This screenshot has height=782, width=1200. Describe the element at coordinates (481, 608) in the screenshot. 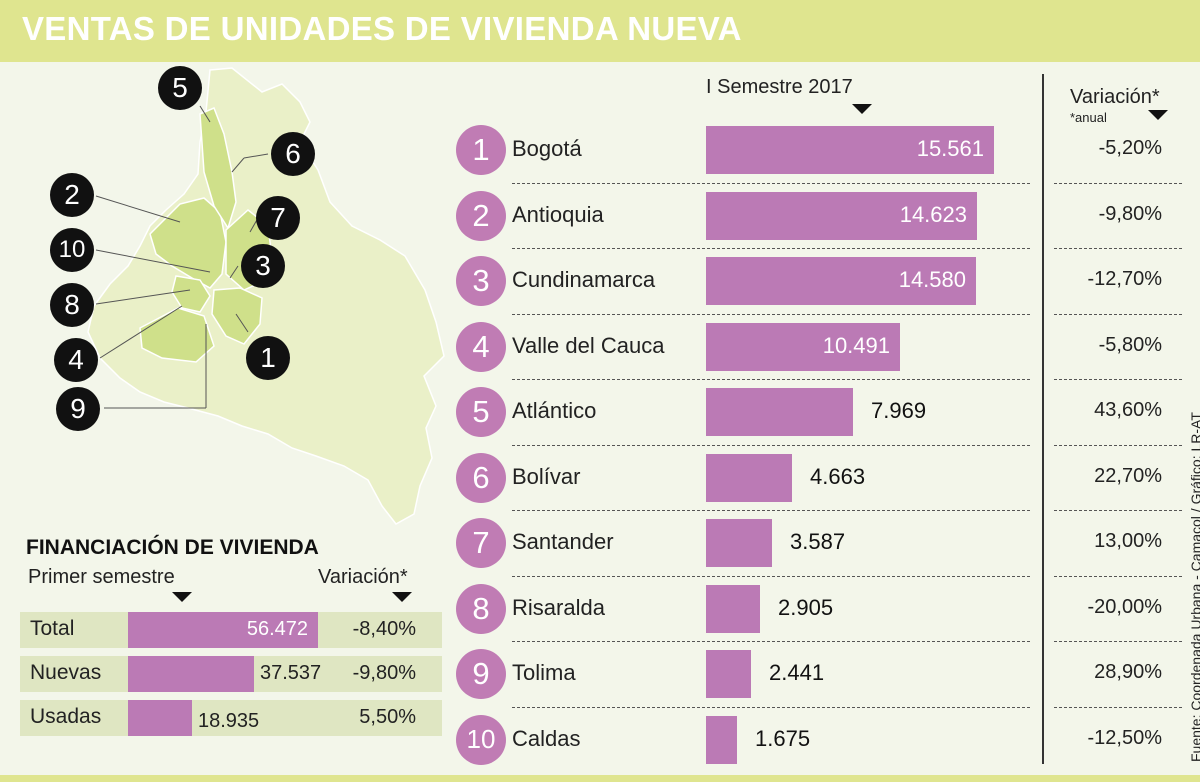

I see `rank-badge: 8` at that location.